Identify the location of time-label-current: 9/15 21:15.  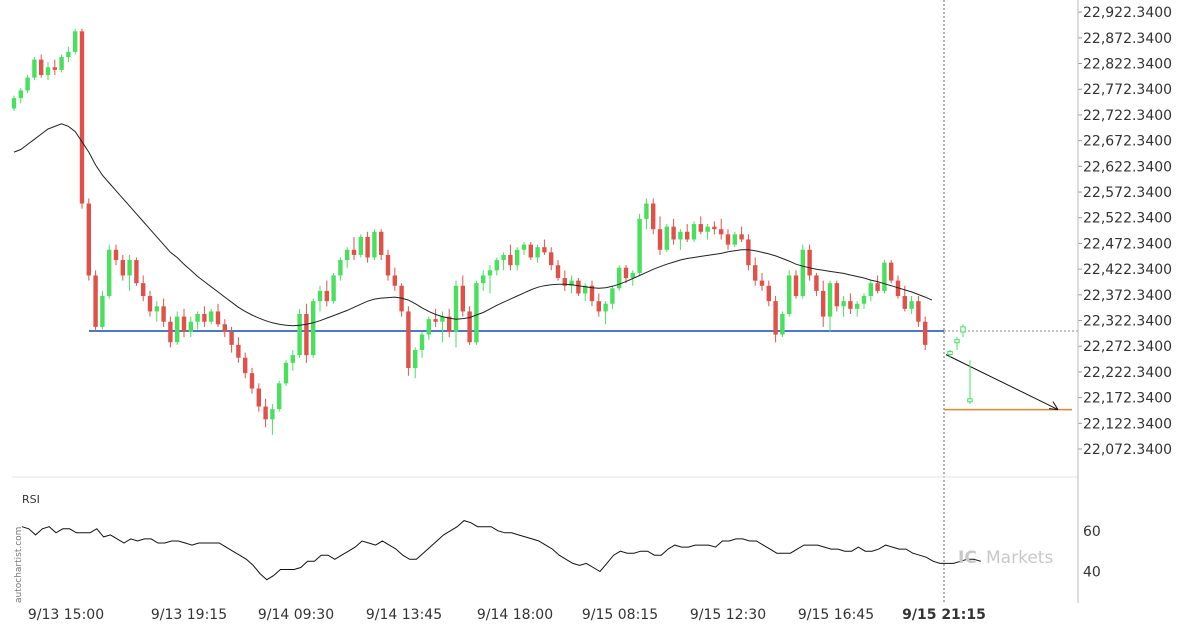
(944, 615).